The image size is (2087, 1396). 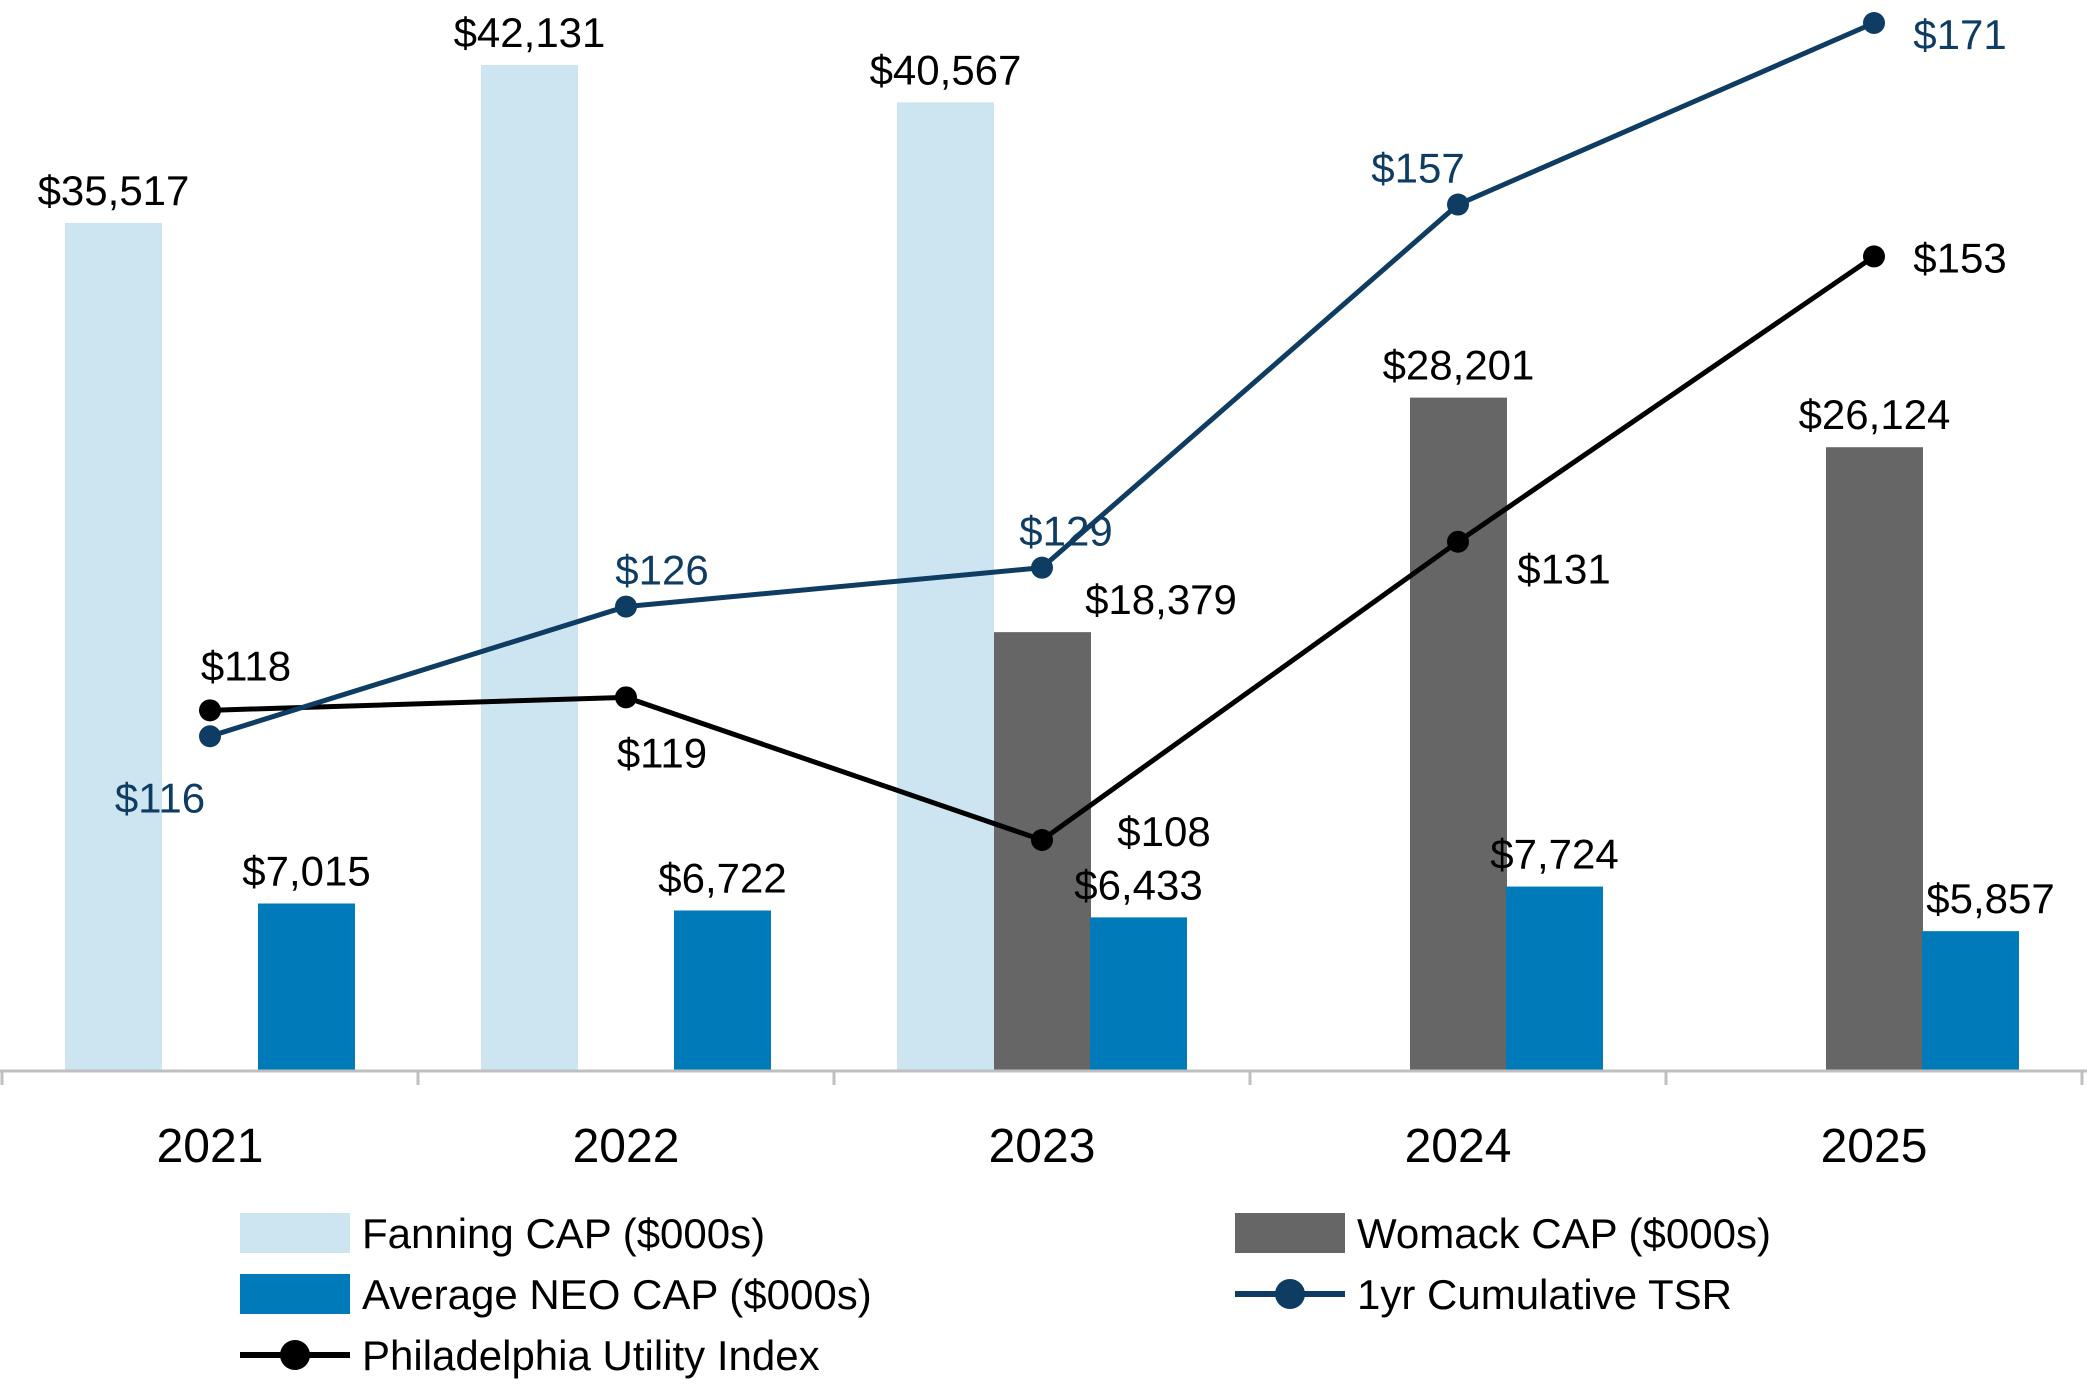 What do you see at coordinates (210, 710) in the screenshot?
I see `philadelphia-index-point-2021` at bounding box center [210, 710].